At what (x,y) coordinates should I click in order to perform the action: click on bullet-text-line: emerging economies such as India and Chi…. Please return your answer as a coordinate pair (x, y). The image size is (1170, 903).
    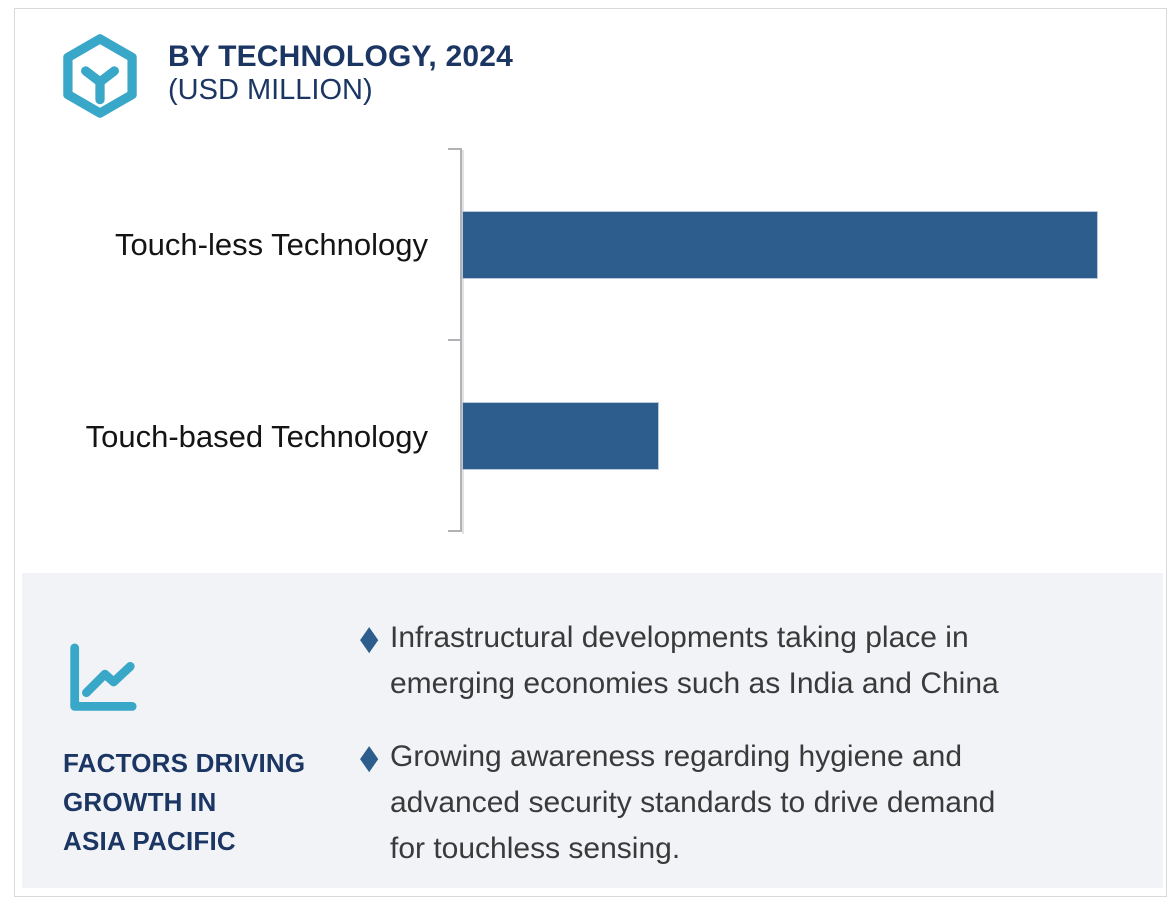
    Looking at the image, I should click on (694, 683).